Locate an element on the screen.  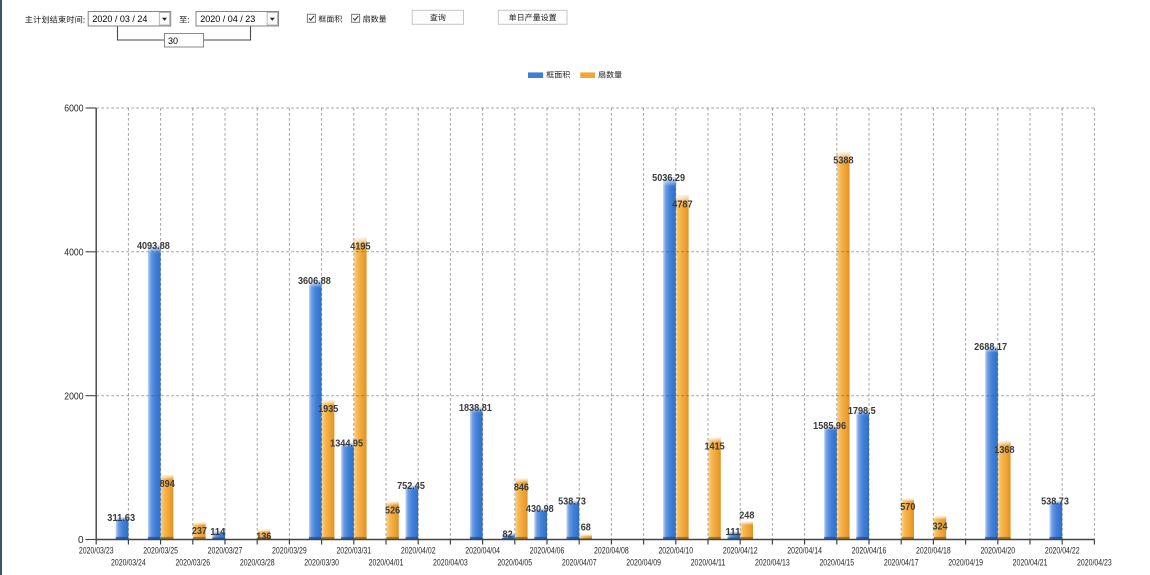
svg-text: 2020/04/19 is located at coordinates (965, 562).